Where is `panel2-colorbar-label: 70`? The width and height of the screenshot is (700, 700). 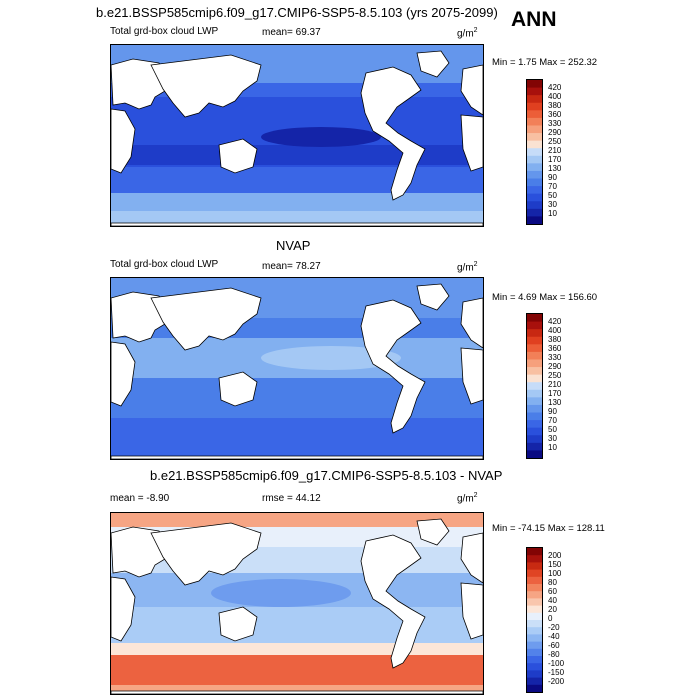 panel2-colorbar-label: 70 is located at coordinates (552, 420).